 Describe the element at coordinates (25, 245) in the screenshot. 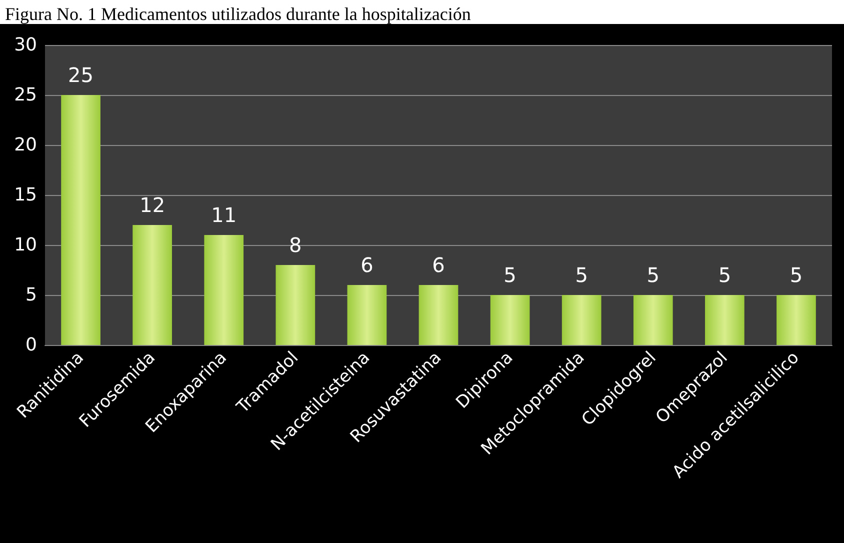

I see `y-tick-label: 10` at that location.